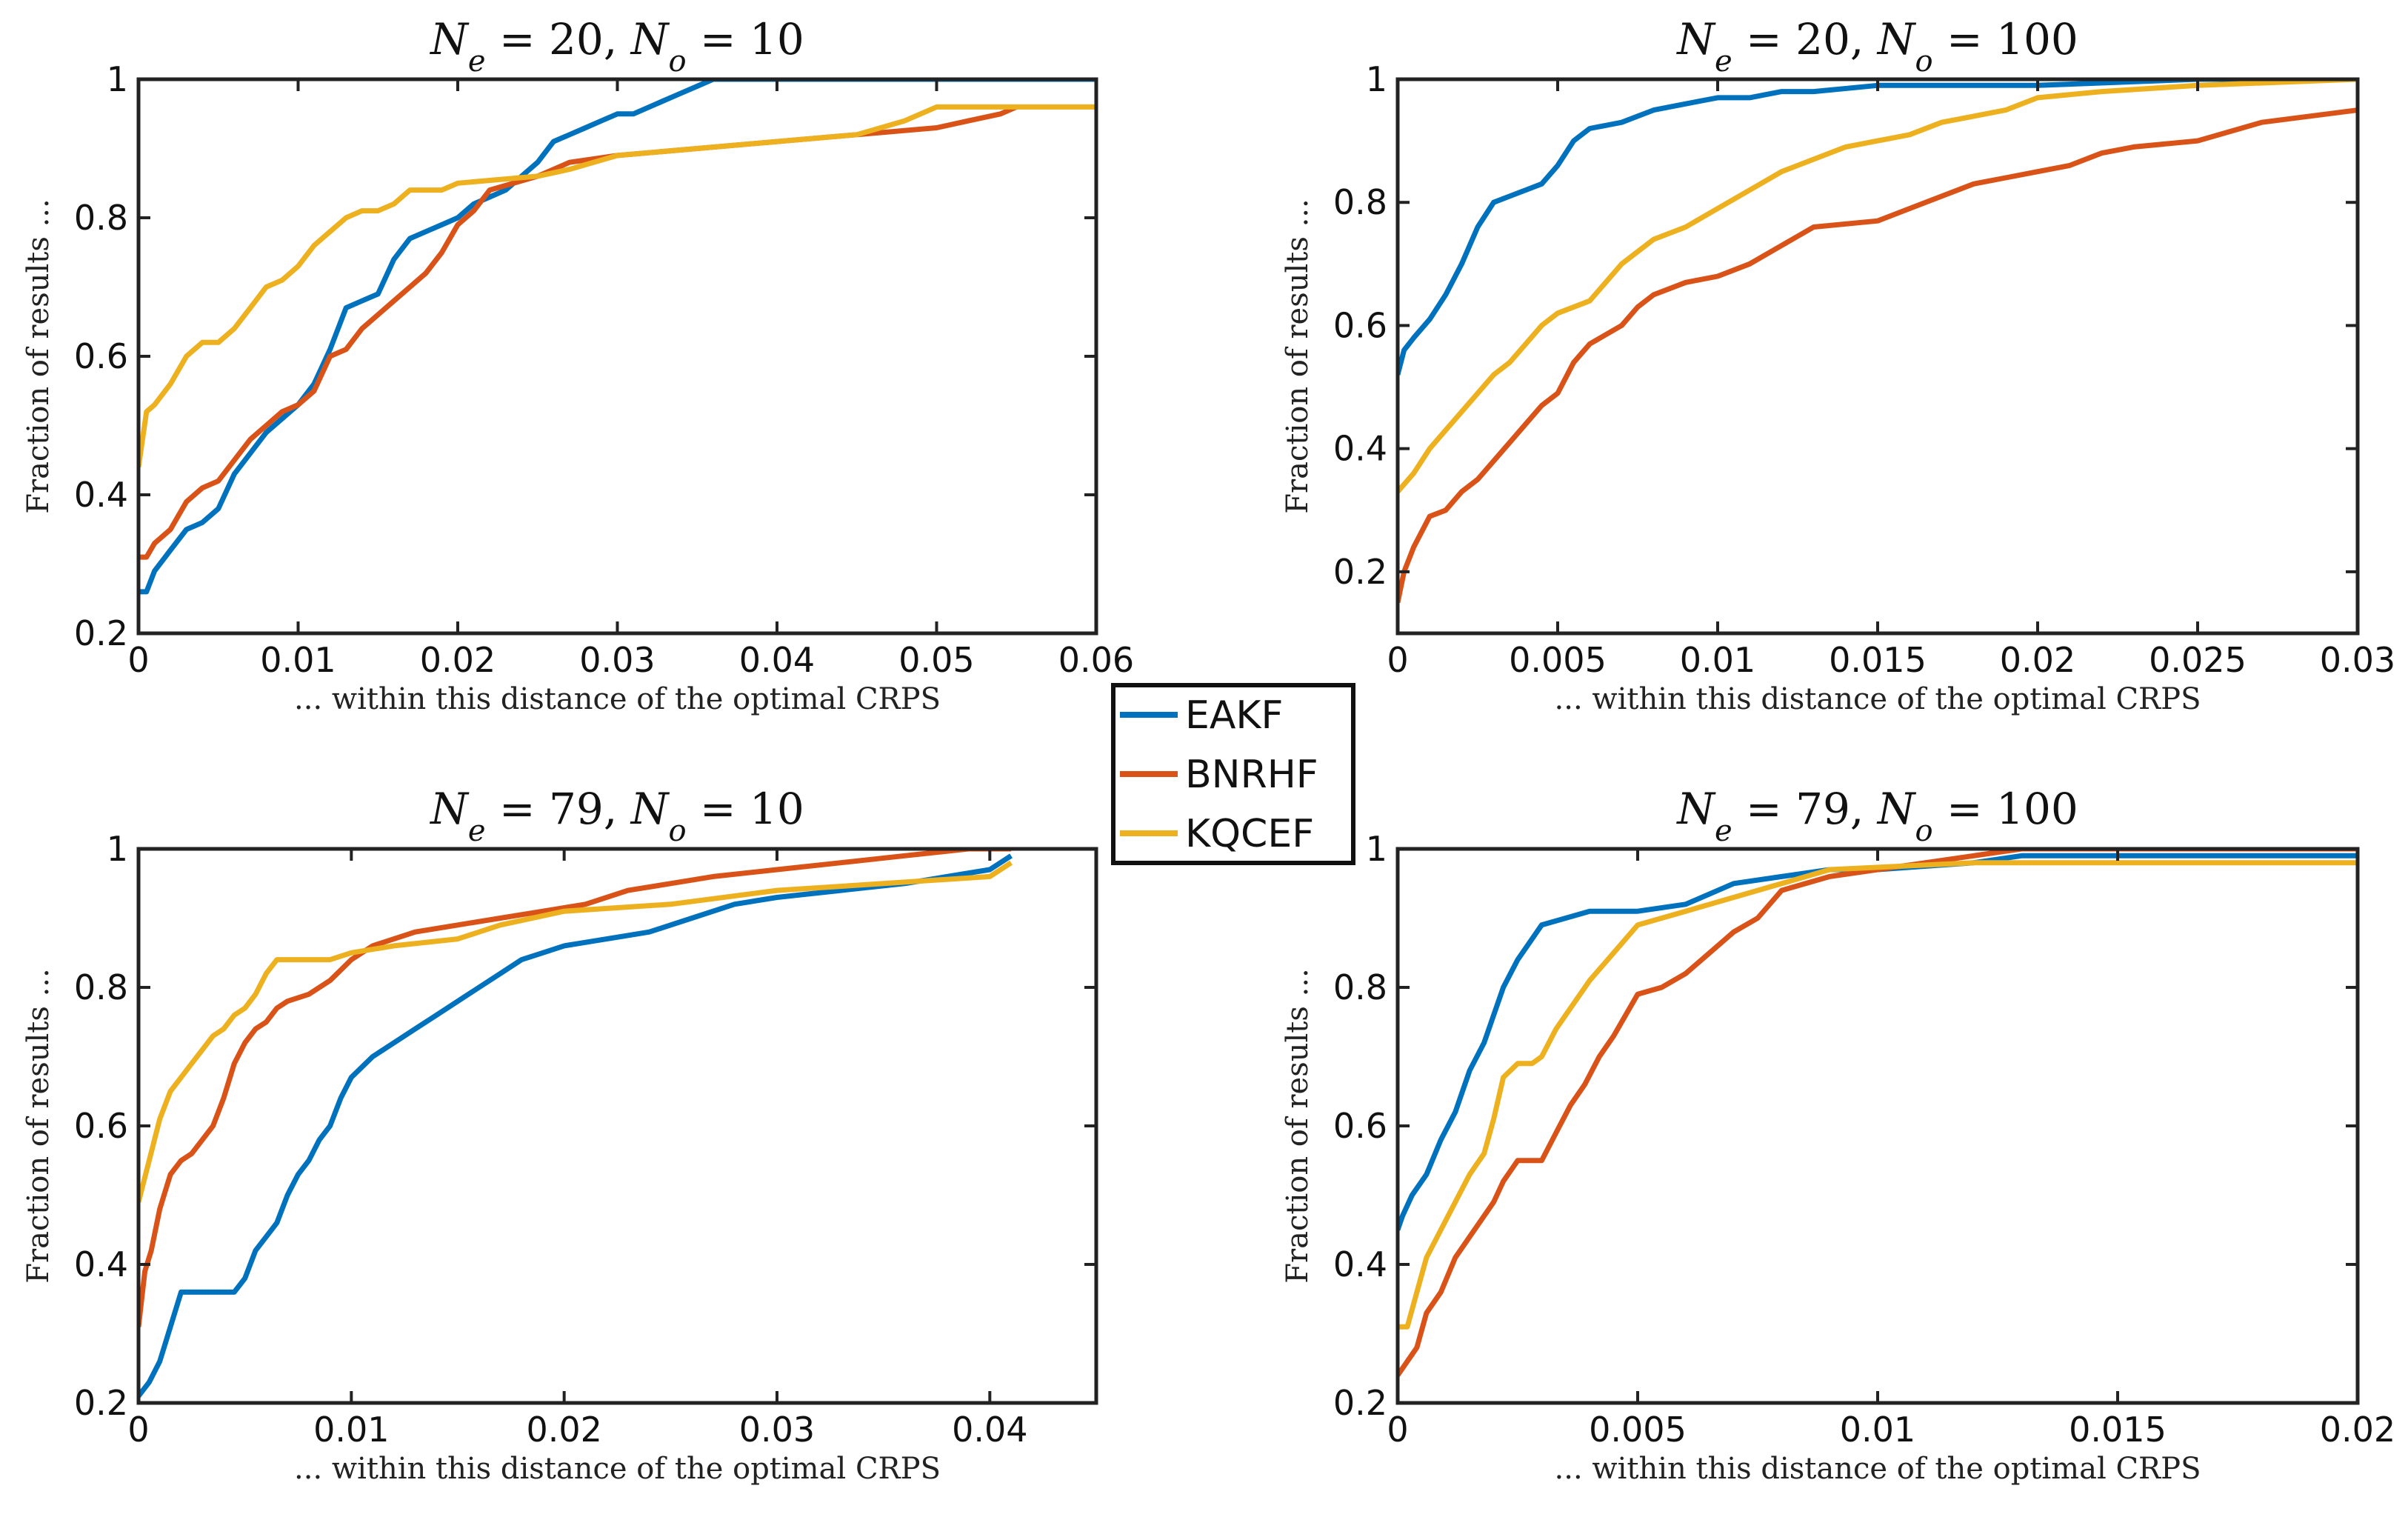 Image resolution: width=2408 pixels, height=1517 pixels. What do you see at coordinates (1096, 660) in the screenshot?
I see `x-tick-label: 0.06` at bounding box center [1096, 660].